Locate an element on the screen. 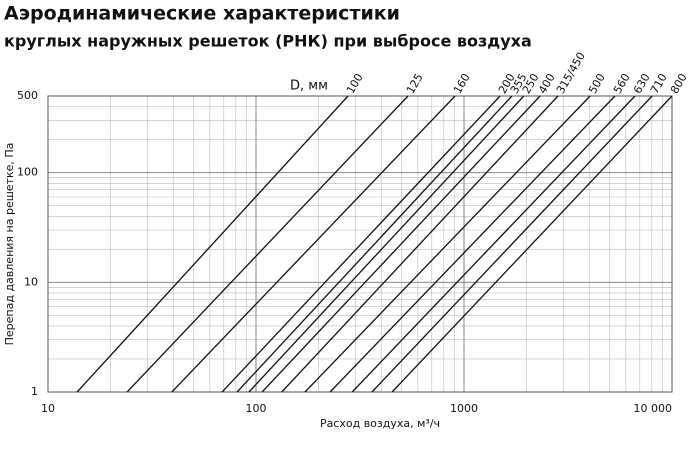 Image resolution: width=700 pixels, height=456 pixels. series-label: 500 is located at coordinates (597, 83).